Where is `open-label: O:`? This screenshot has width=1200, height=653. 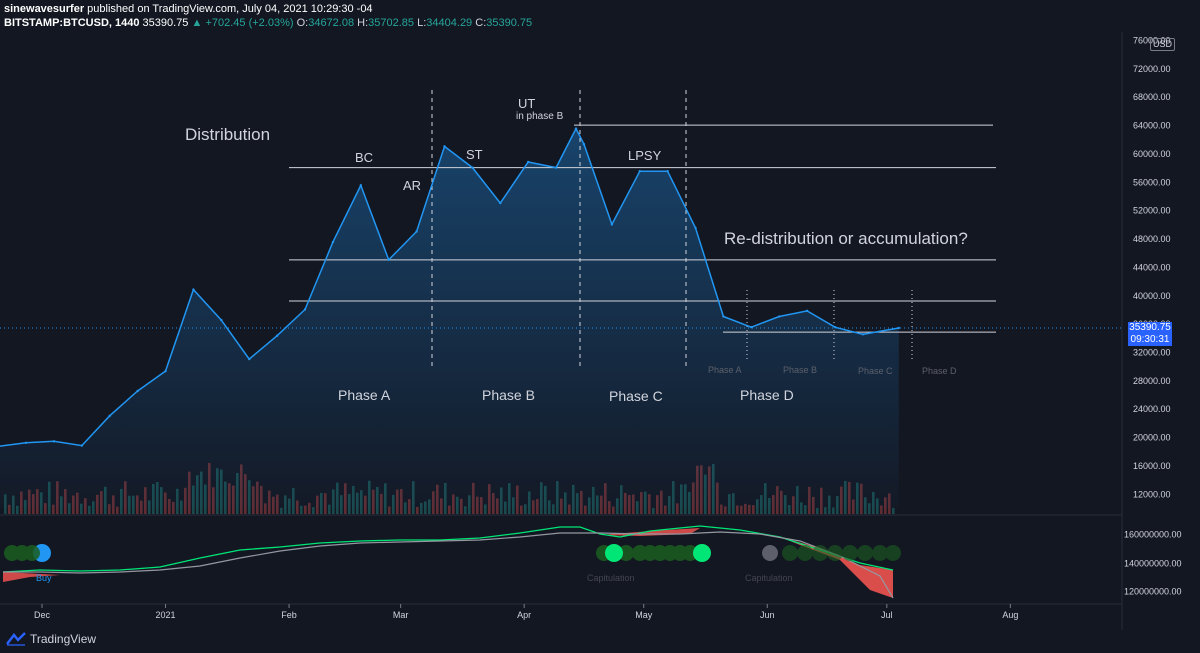 open-label: O: is located at coordinates (302, 23).